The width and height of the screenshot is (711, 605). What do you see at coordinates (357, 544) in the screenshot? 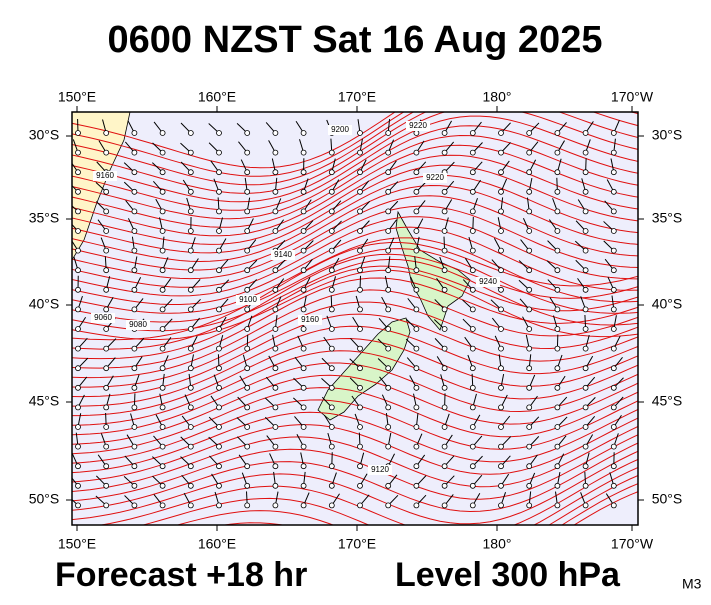
I see `lon-label: 170°E` at bounding box center [357, 544].